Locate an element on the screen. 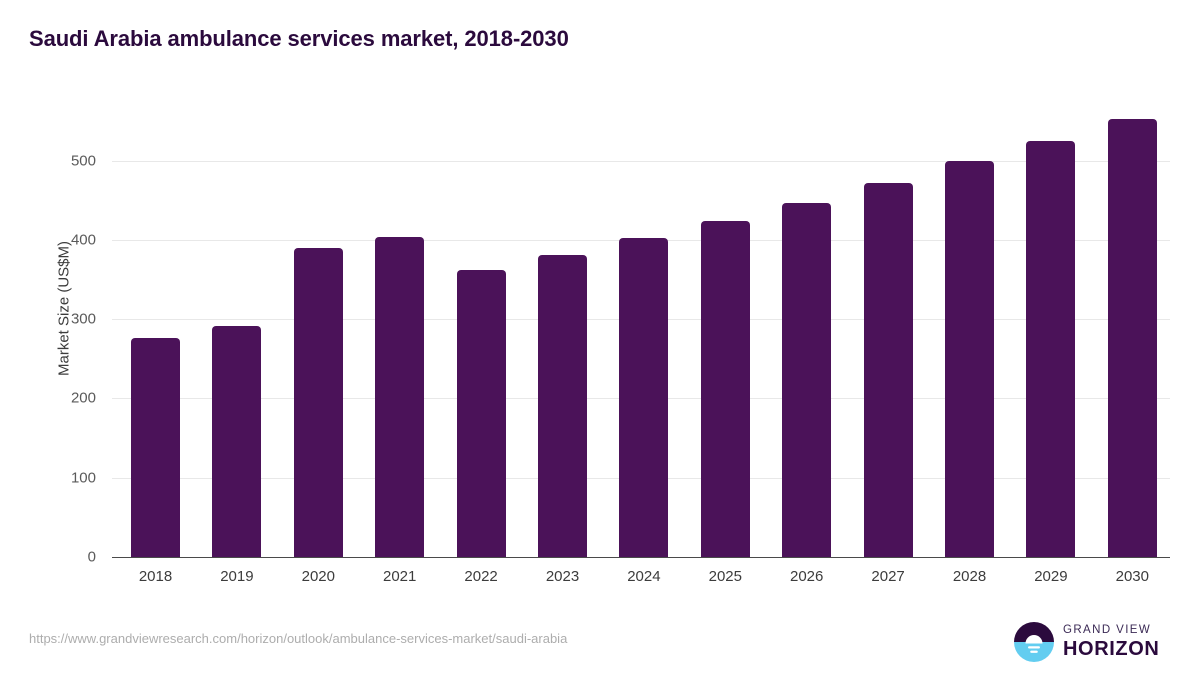  bar-2029 is located at coordinates (1051, 348).